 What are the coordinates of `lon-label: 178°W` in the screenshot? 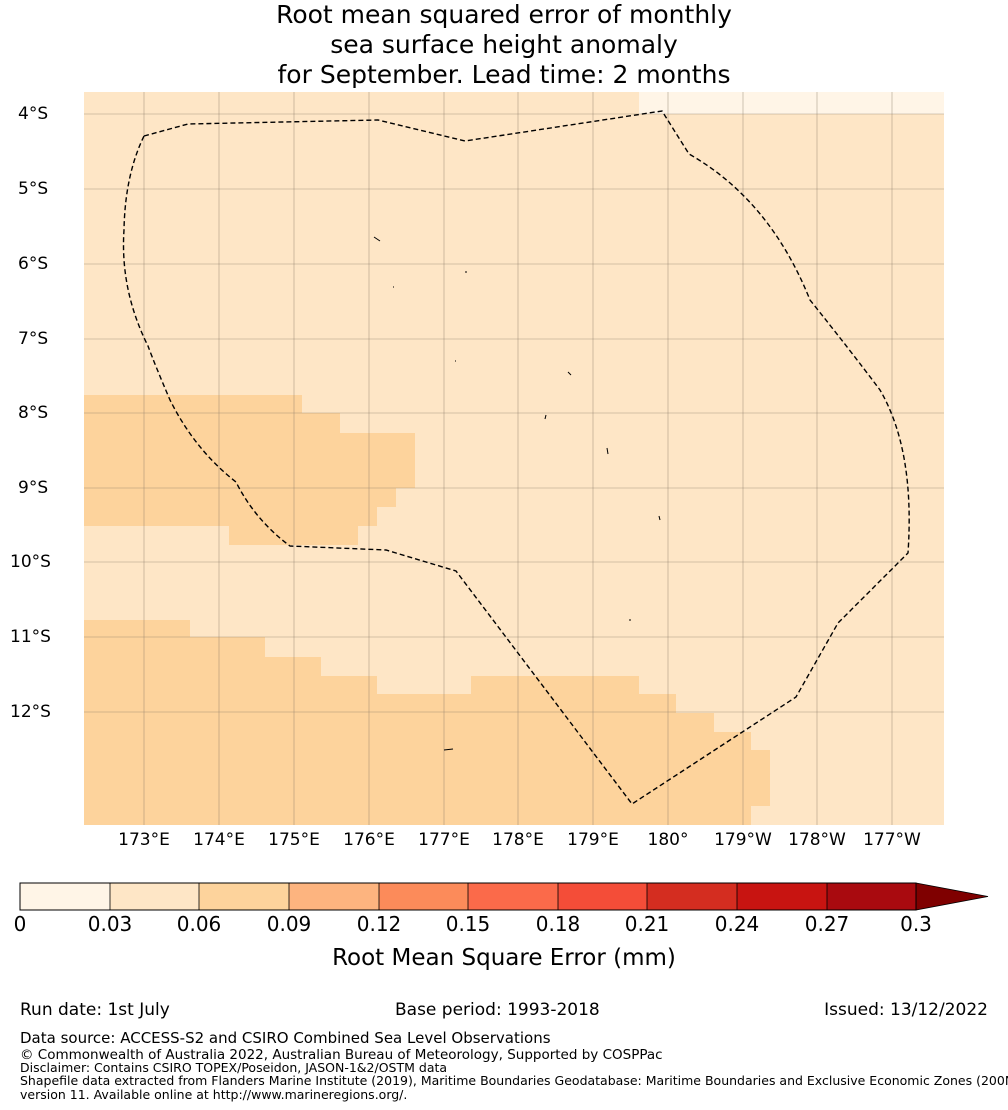 It's located at (817, 840).